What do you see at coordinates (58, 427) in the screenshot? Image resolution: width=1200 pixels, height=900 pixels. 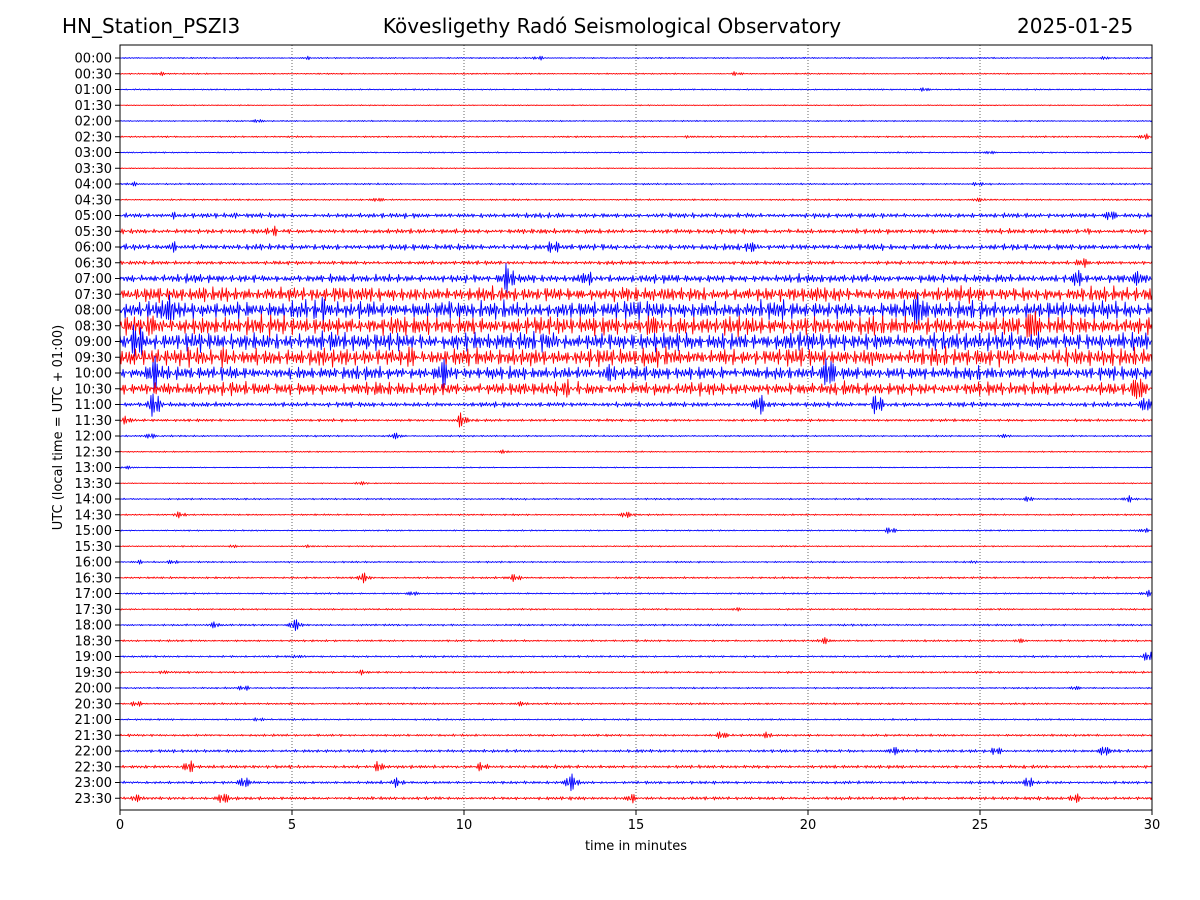 I see `y-axis-label: UTC (local time = UTC + 01:00)` at bounding box center [58, 427].